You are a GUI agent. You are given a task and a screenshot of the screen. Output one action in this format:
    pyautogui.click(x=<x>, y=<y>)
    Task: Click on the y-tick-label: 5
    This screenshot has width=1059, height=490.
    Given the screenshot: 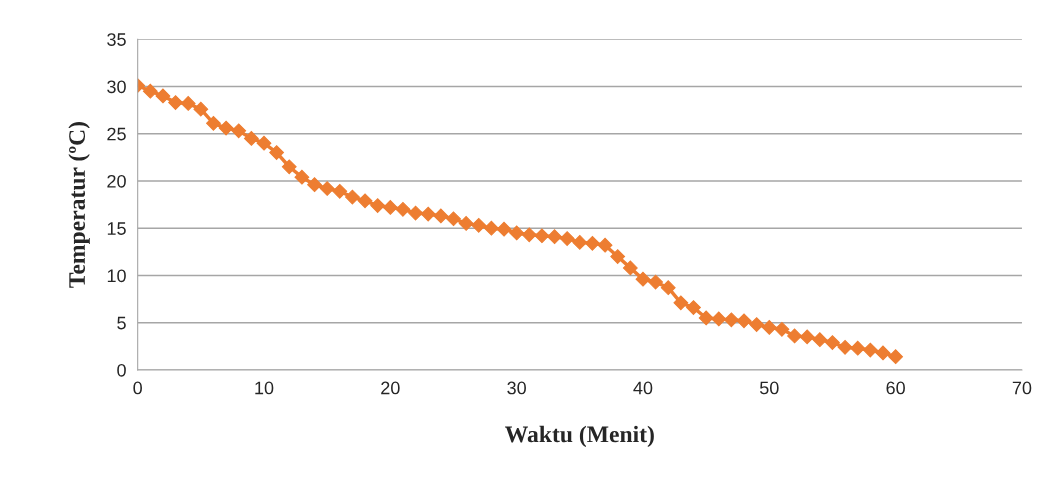 What is the action you would take?
    pyautogui.click(x=121, y=323)
    